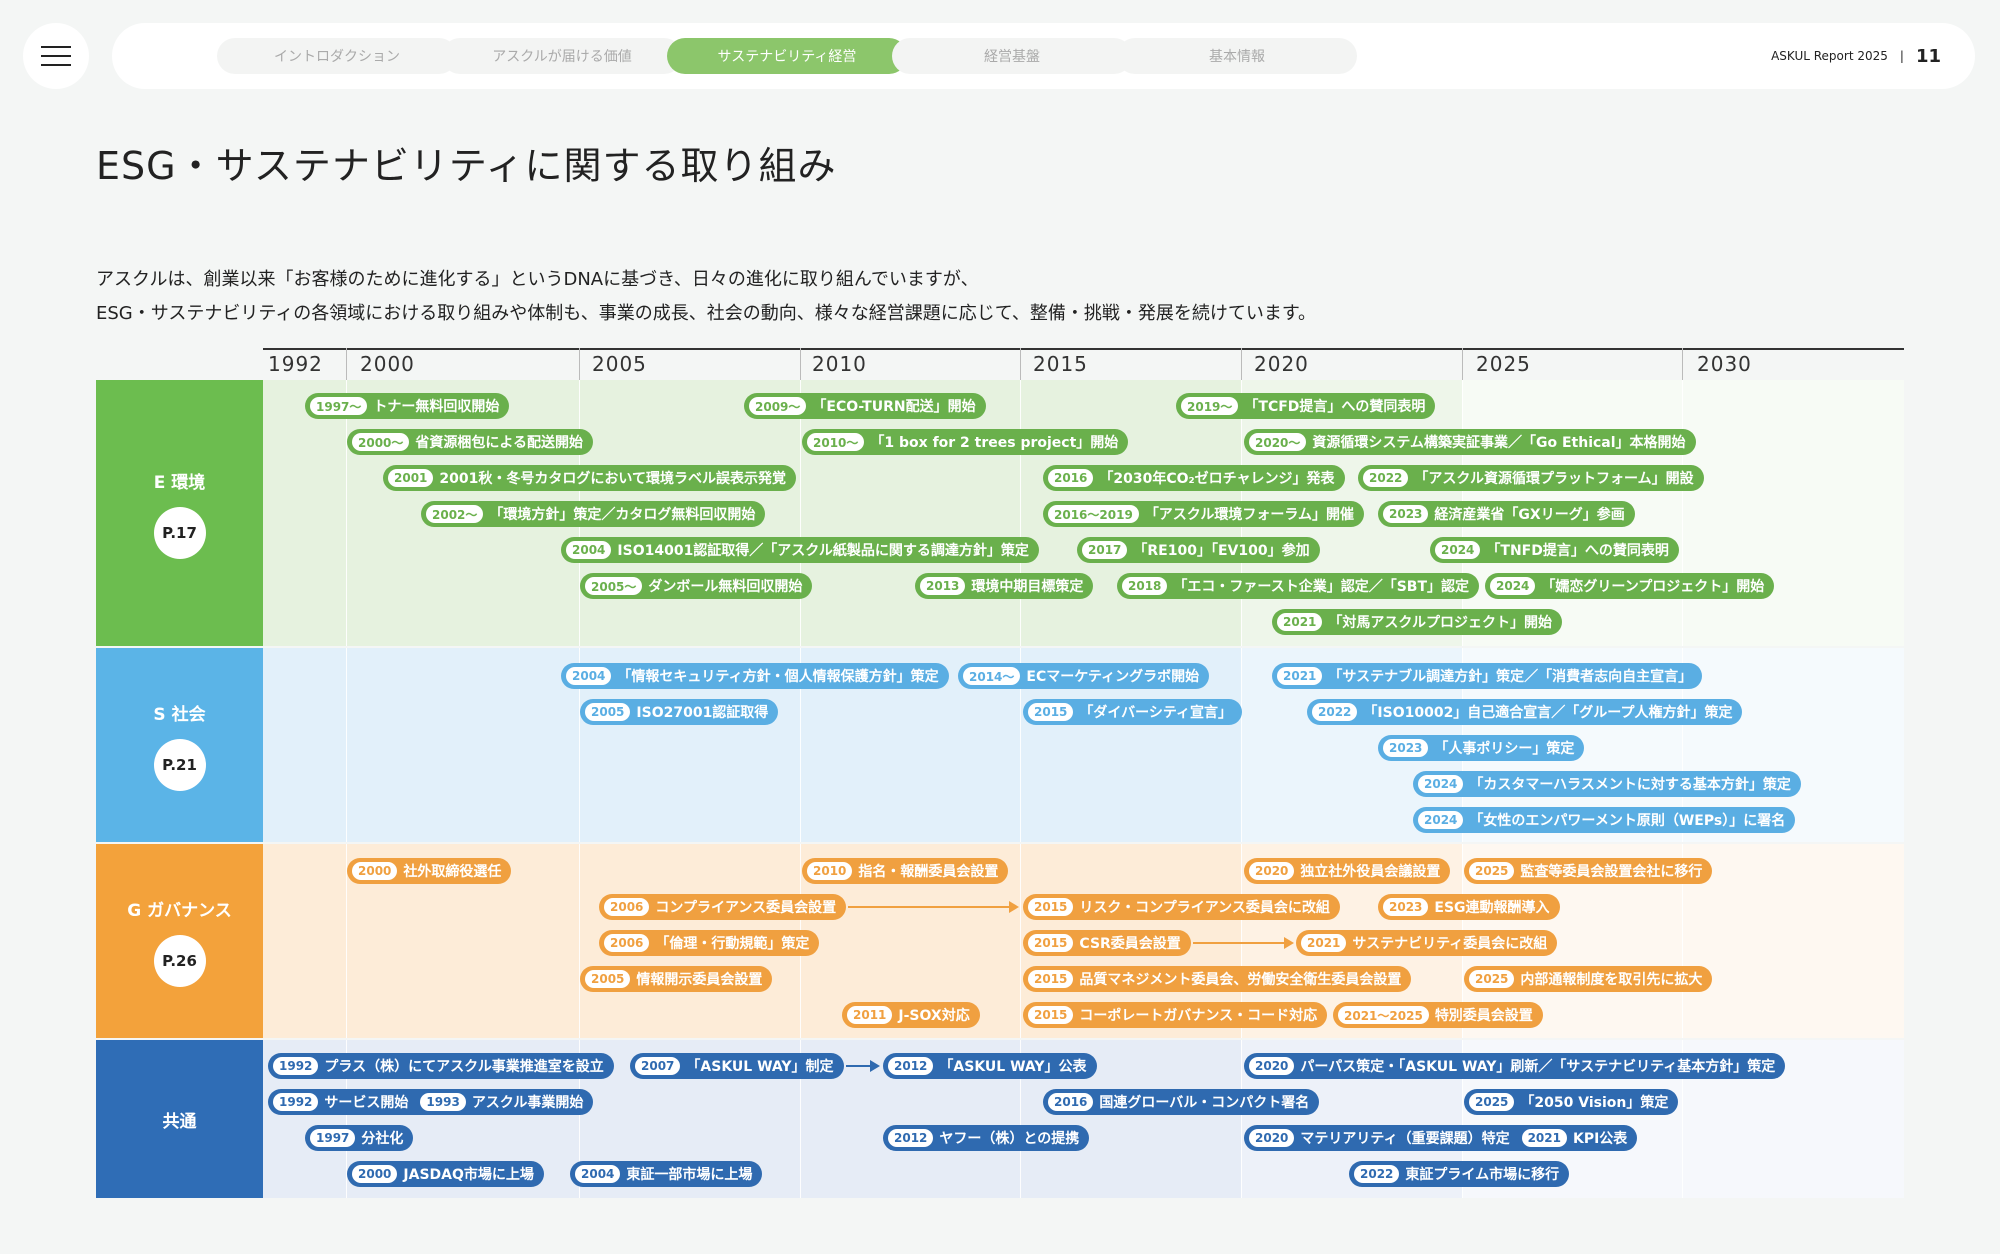 This screenshot has height=1254, width=2000. Describe the element at coordinates (627, 943) in the screenshot. I see `event-year: 2006` at that location.